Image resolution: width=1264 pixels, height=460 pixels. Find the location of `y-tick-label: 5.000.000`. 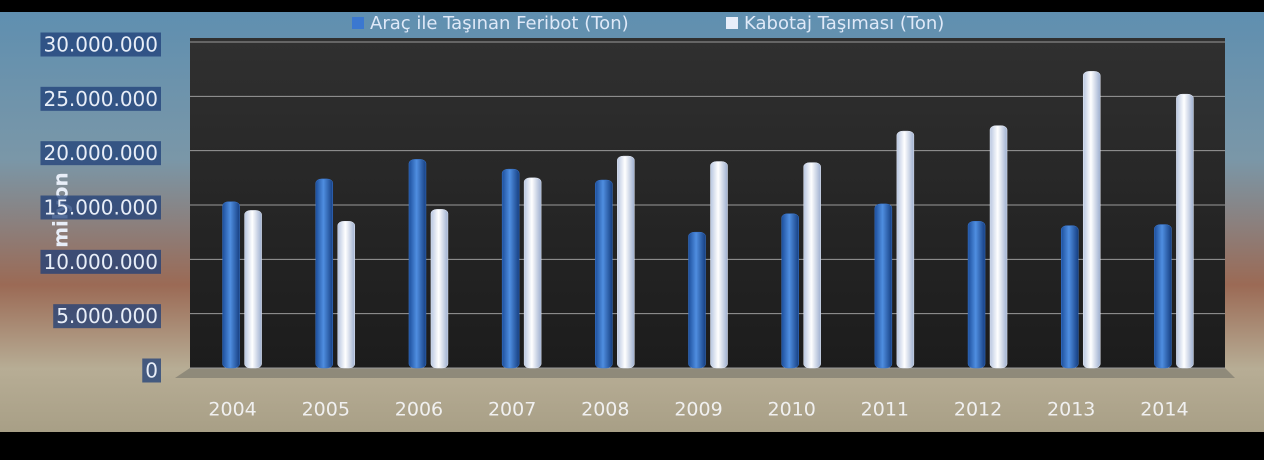

y-tick-label: 5.000.000 is located at coordinates (107, 316).